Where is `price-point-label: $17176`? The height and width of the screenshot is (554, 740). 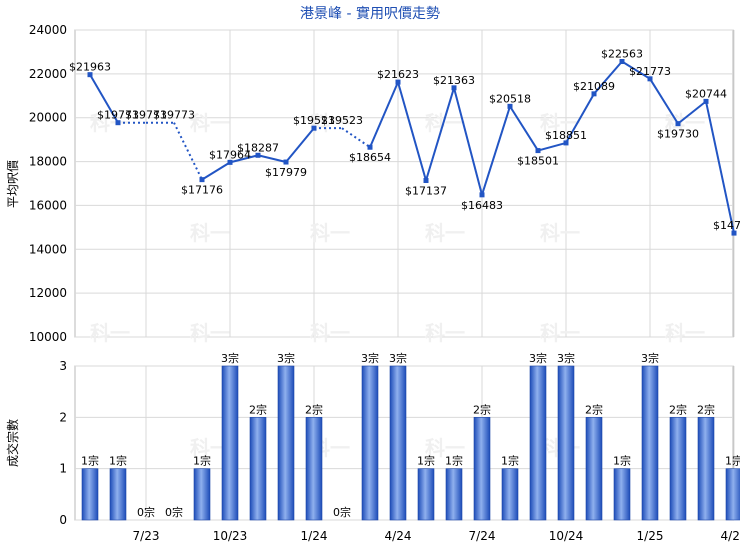
price-point-label: $17176 is located at coordinates (202, 190).